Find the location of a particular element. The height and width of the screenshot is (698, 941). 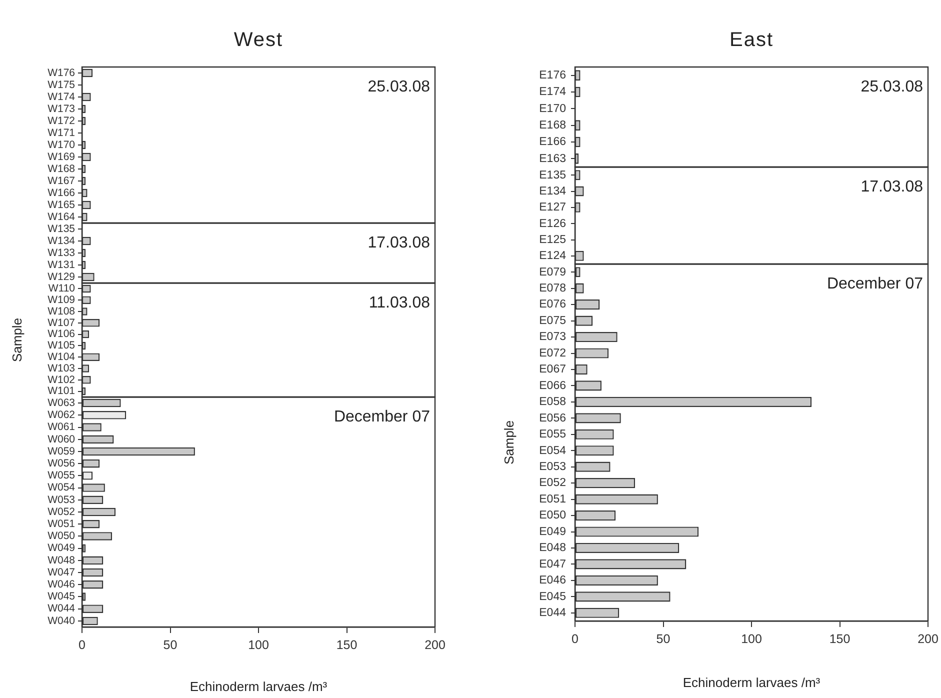

y-tick-label: W174 is located at coordinates (62, 96).